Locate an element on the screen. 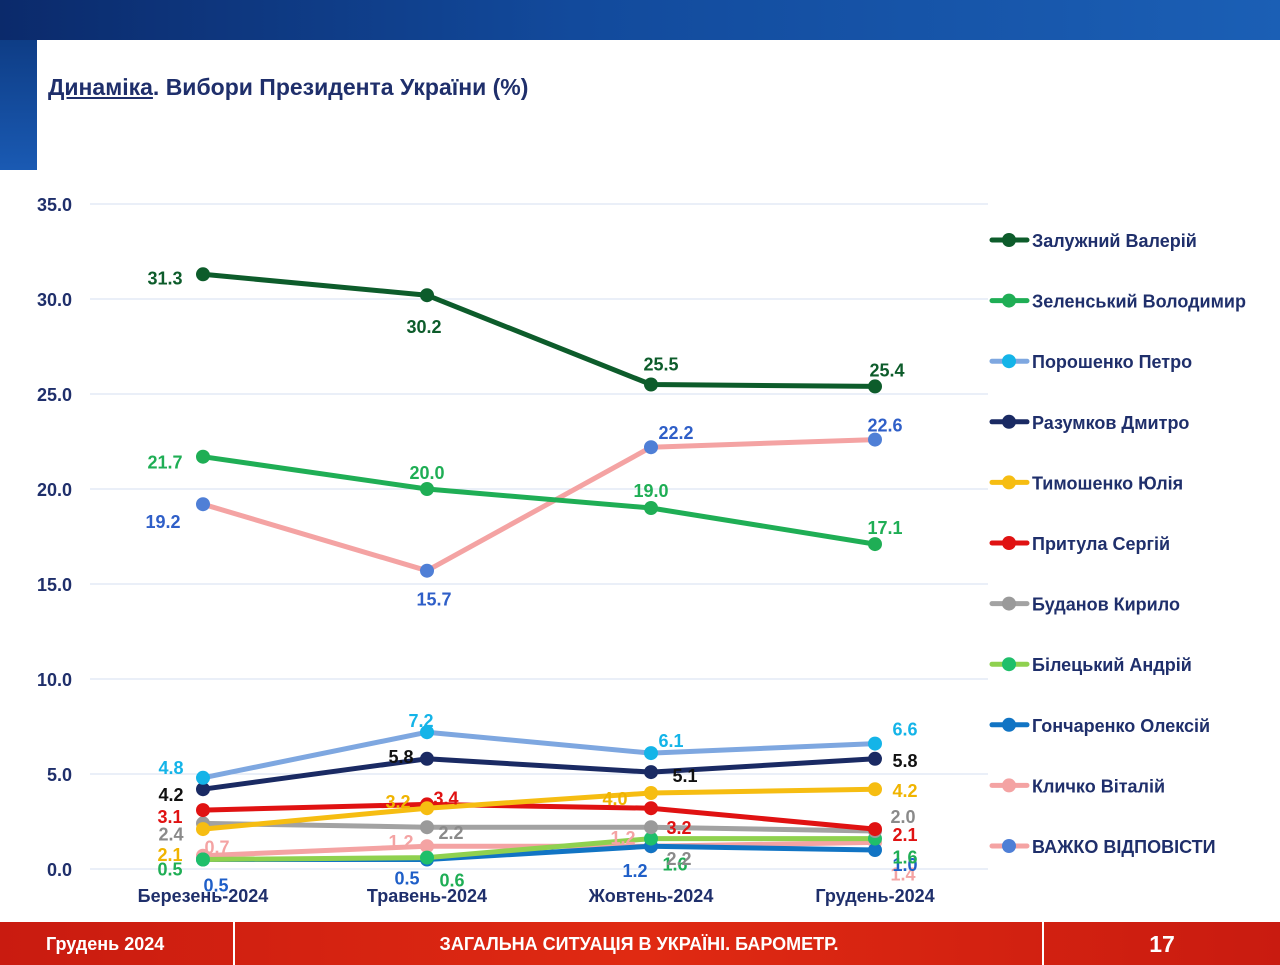 The image size is (1280, 965). data-label: 7.2 is located at coordinates (420, 721).